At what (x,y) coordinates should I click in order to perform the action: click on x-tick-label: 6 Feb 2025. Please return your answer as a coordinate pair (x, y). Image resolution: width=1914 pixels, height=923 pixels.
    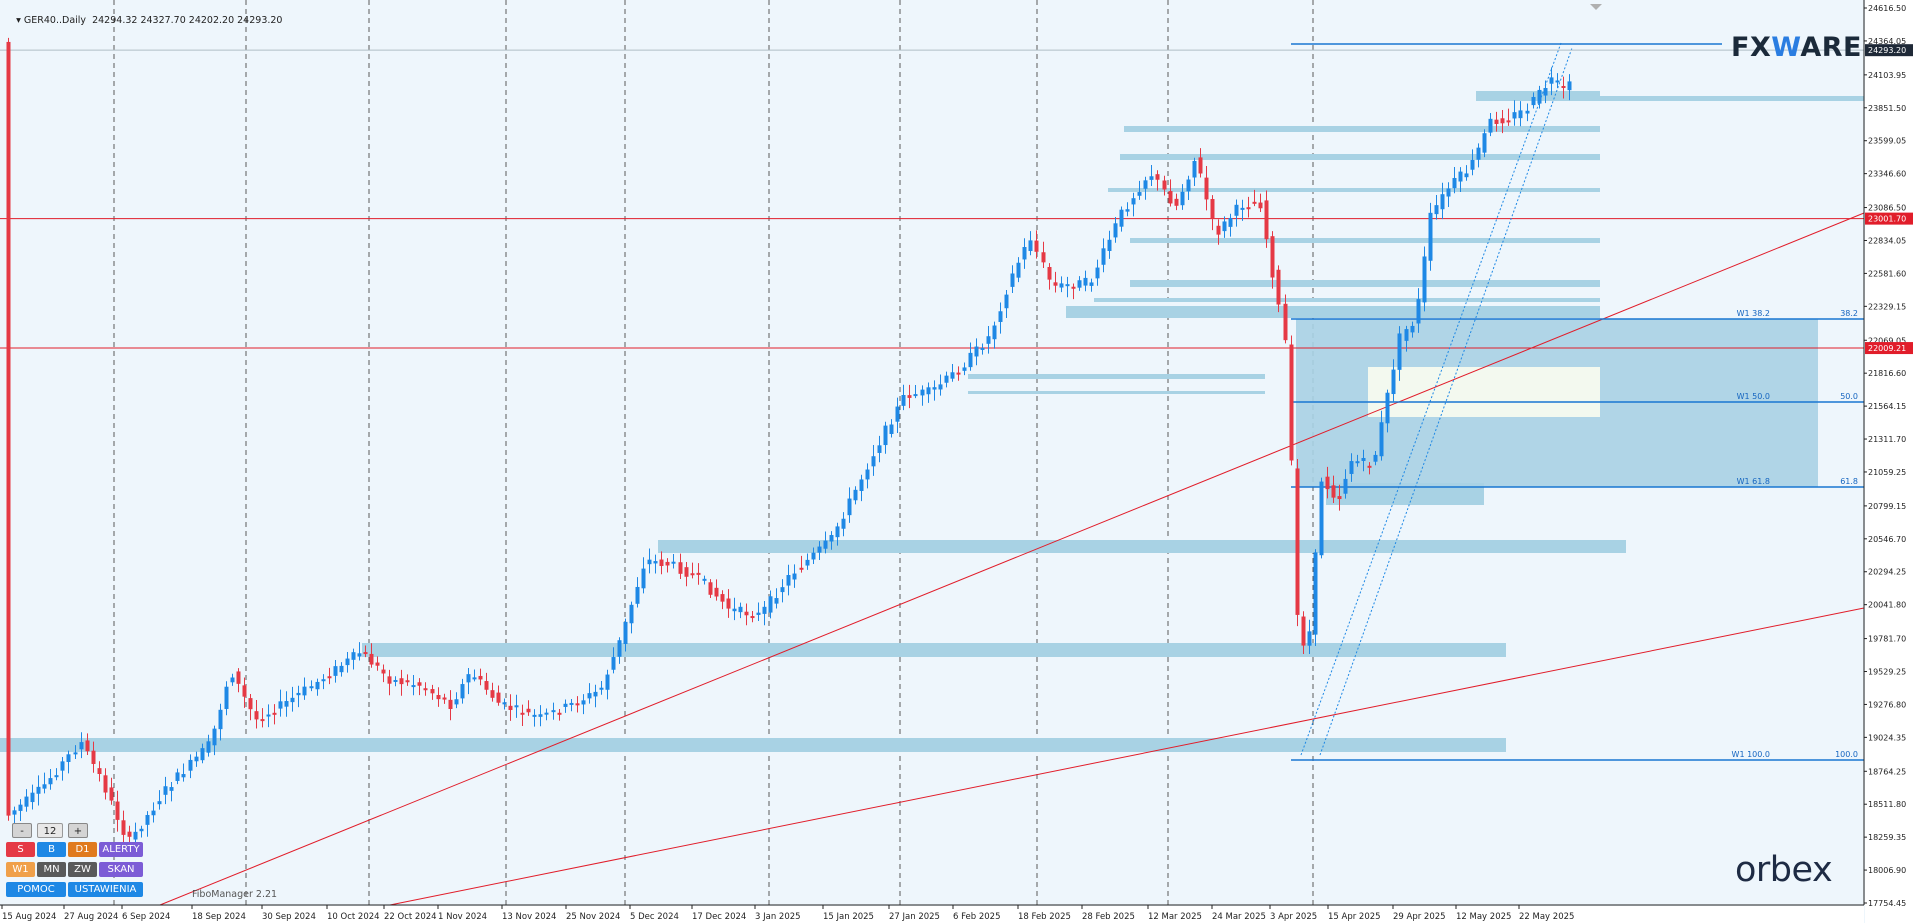
    Looking at the image, I should click on (977, 917).